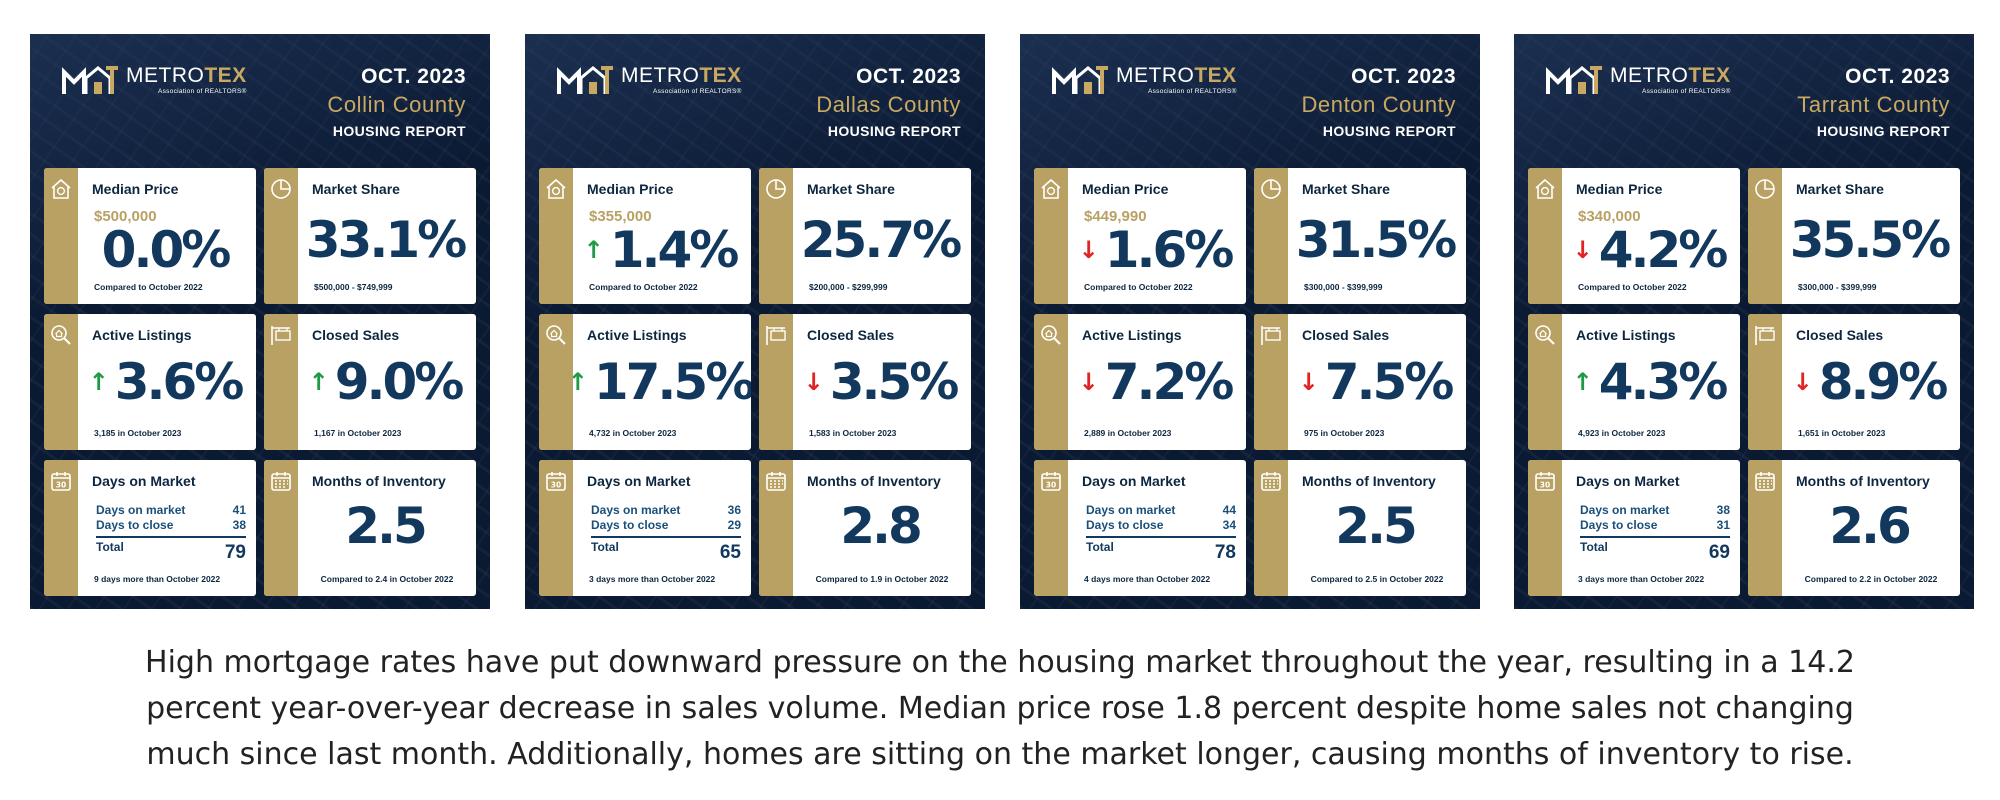 The image size is (2000, 800). I want to click on active-listings-change: ↓ 7.2%, so click(1140, 382).